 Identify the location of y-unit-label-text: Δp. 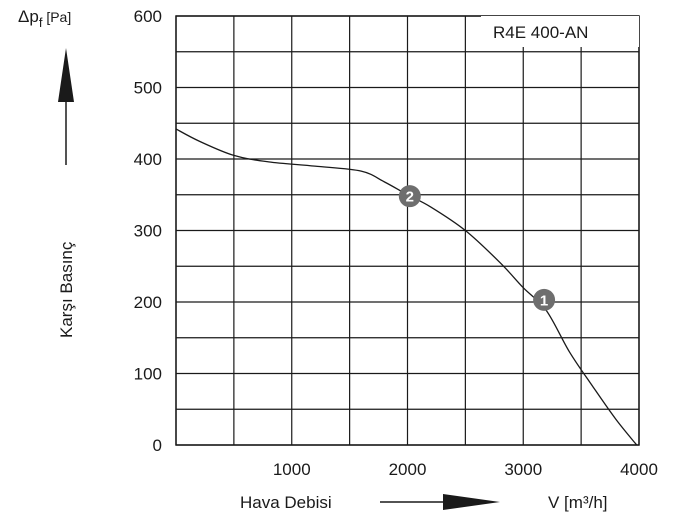
(28, 16).